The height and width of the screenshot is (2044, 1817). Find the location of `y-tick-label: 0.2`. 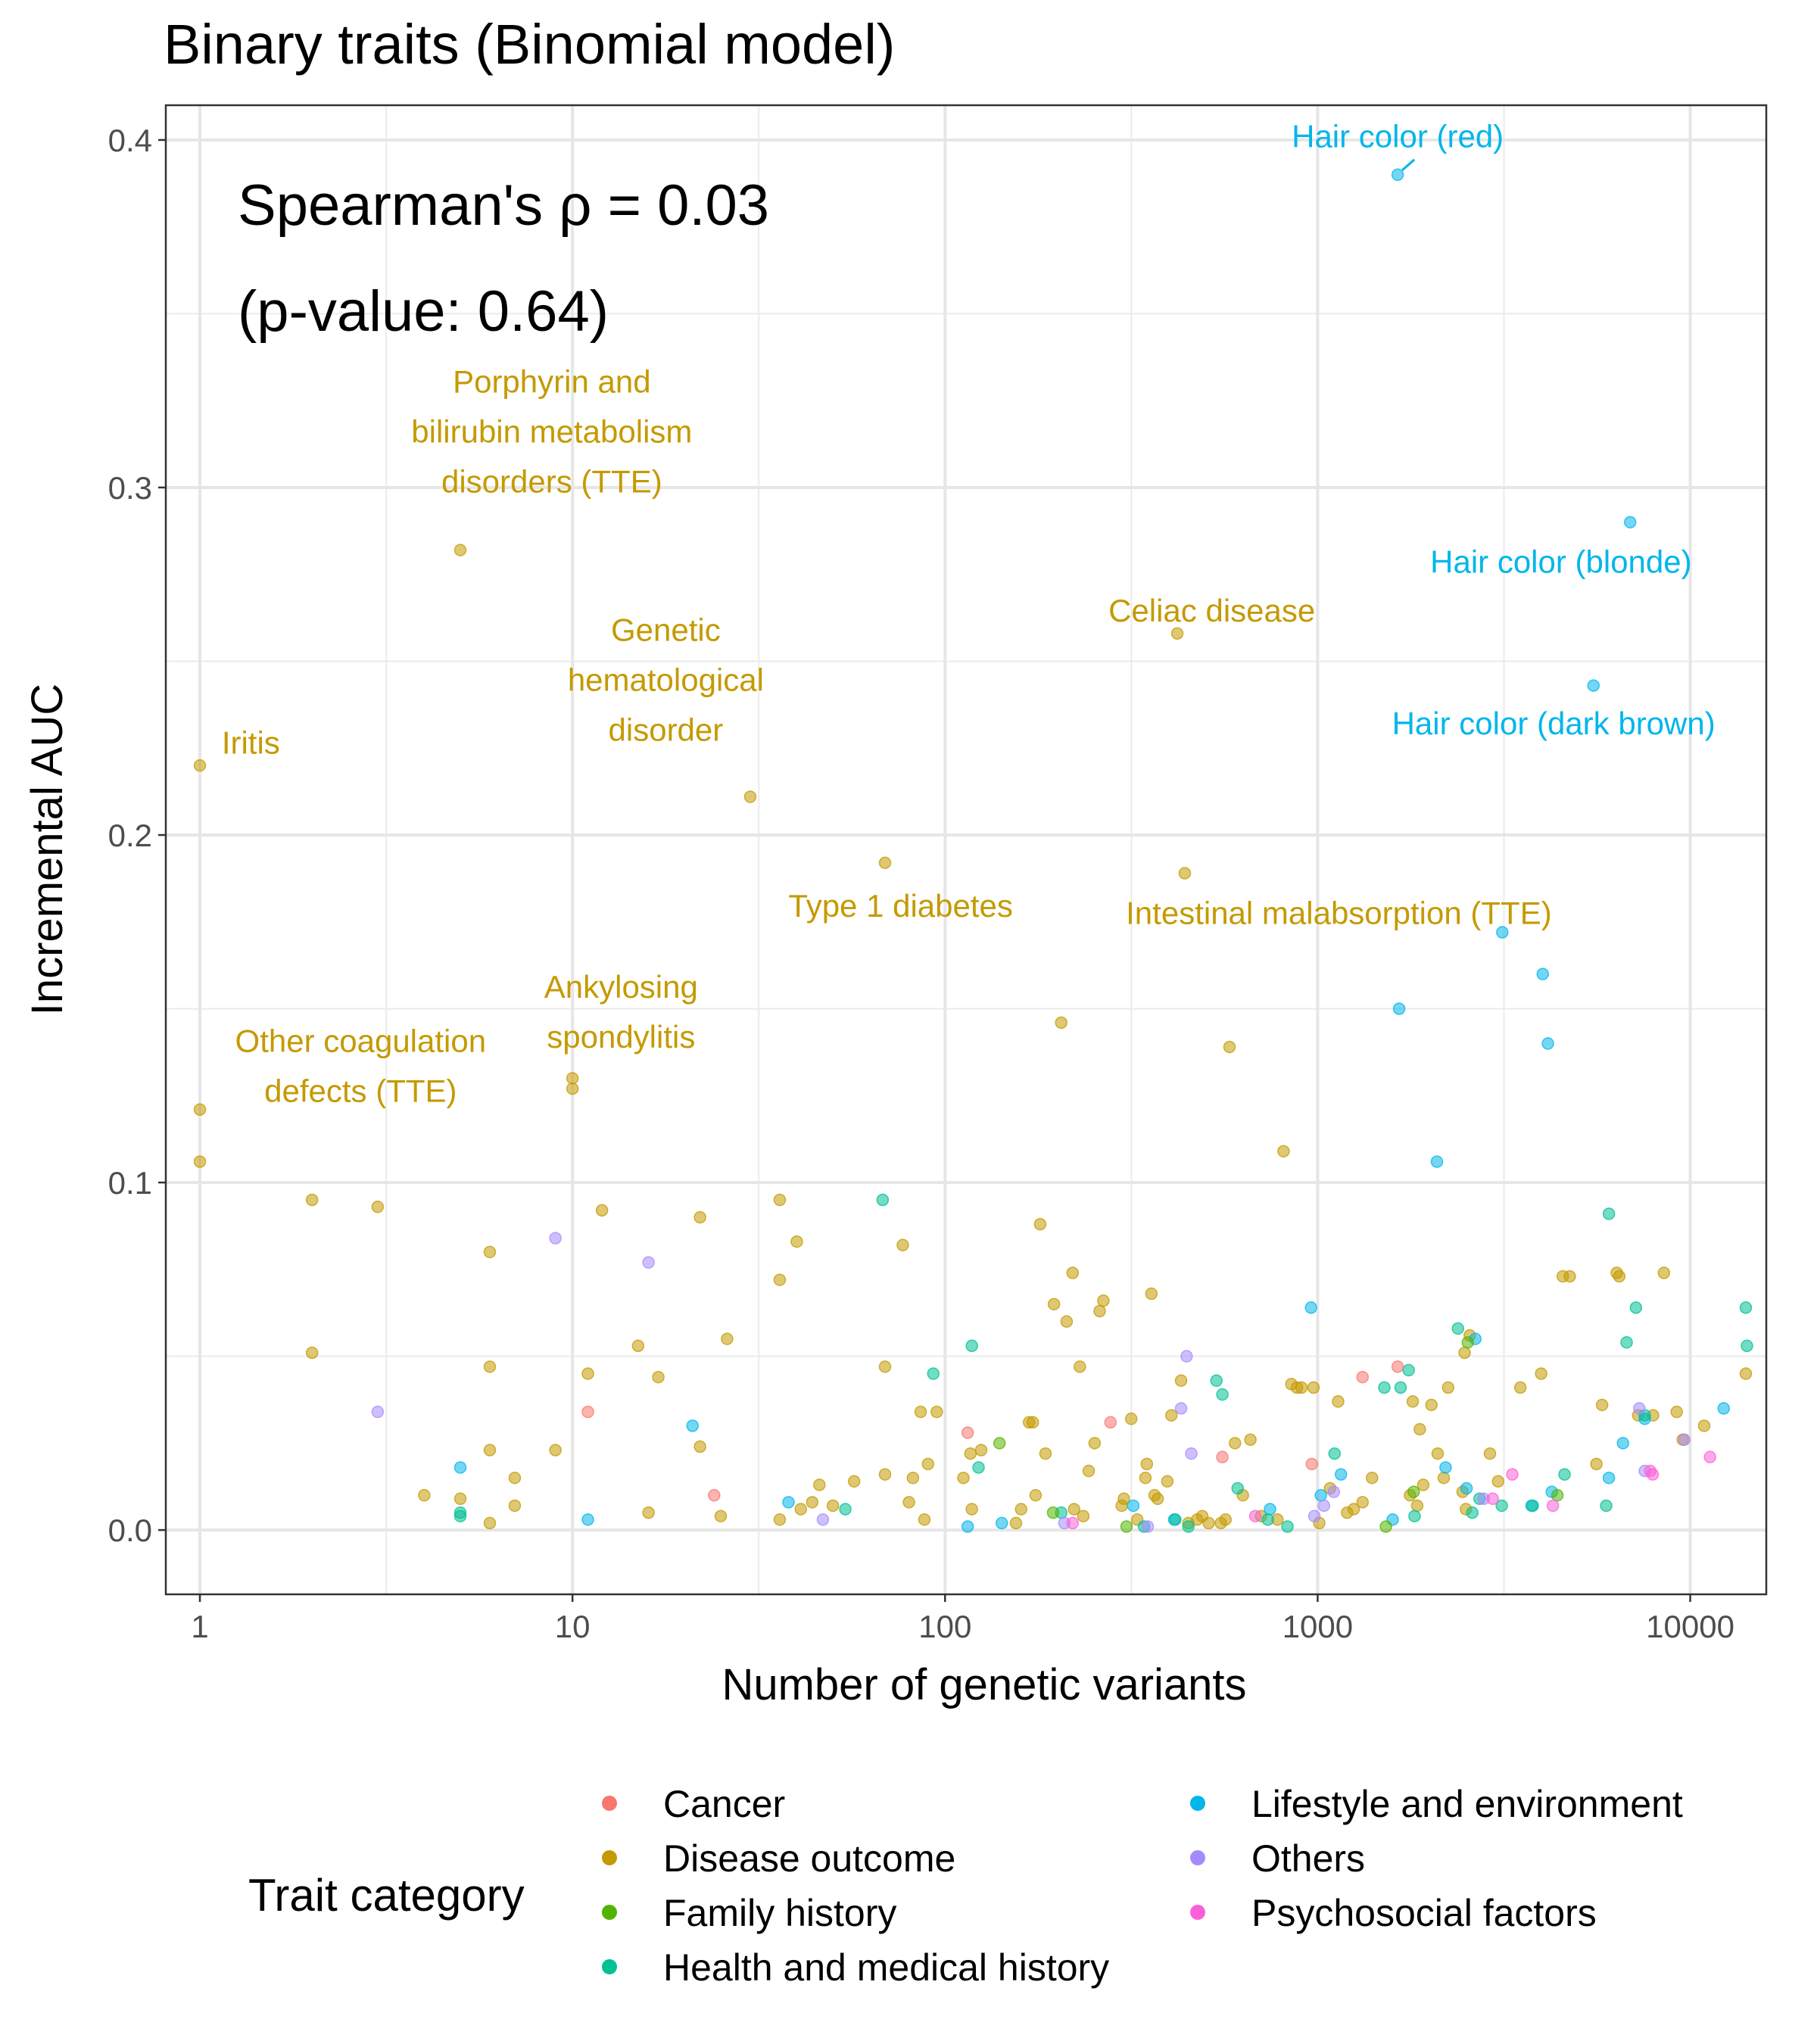

y-tick-label: 0.2 is located at coordinates (130, 835).